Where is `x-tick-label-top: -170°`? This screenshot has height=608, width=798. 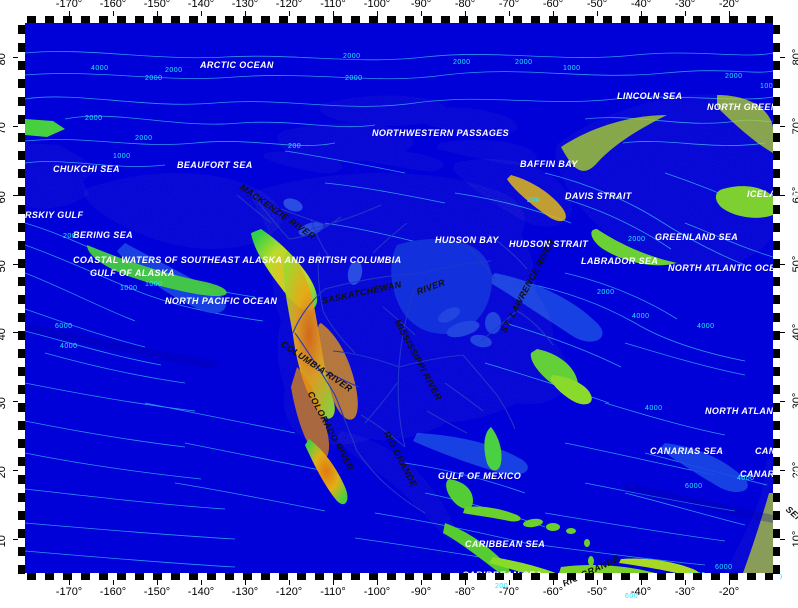
x-tick-label-top: -170° is located at coordinates (69, 5).